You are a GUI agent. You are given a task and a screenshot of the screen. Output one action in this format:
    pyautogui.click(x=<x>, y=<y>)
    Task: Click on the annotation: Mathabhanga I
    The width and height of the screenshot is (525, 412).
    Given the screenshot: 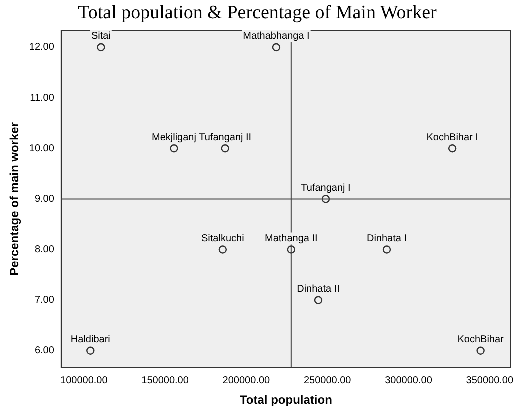 What is the action you would take?
    pyautogui.click(x=276, y=36)
    